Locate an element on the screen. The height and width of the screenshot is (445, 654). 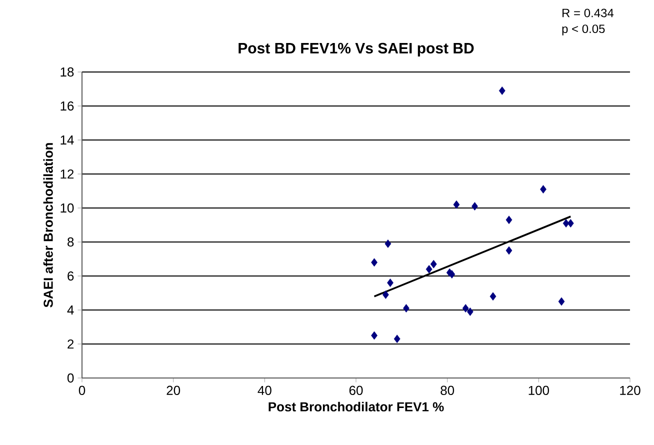
y-tick-label: 2 is located at coordinates (71, 344).